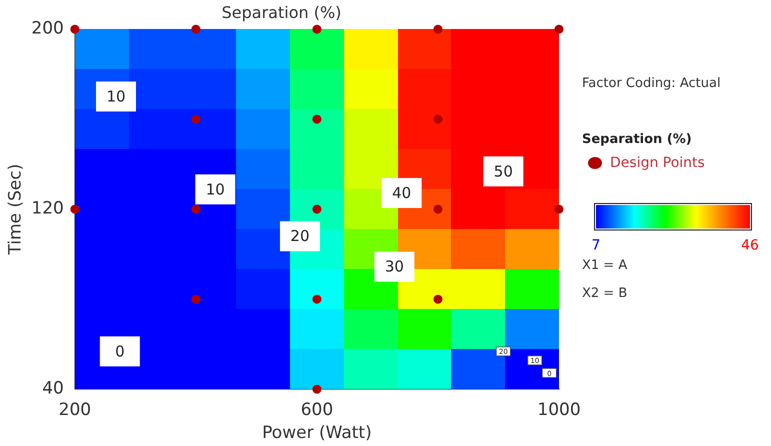 The height and width of the screenshot is (446, 771). What do you see at coordinates (596, 246) in the screenshot?
I see `color-bar-label: 7` at bounding box center [596, 246].